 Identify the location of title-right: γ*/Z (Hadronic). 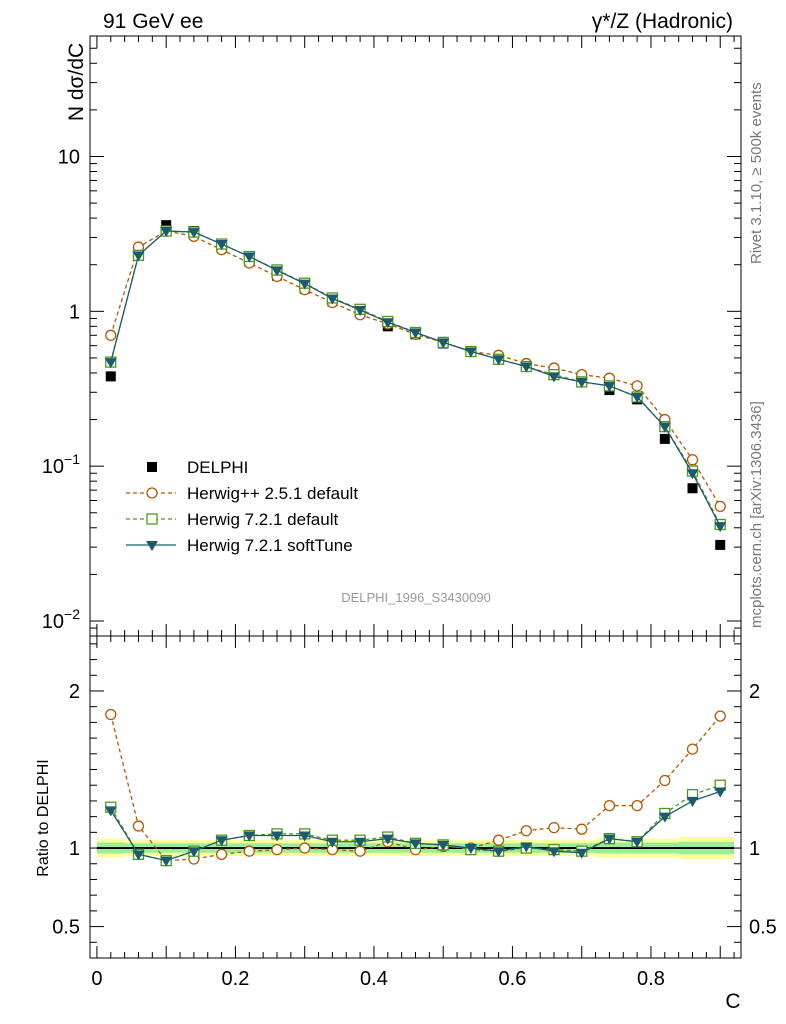
(662, 21).